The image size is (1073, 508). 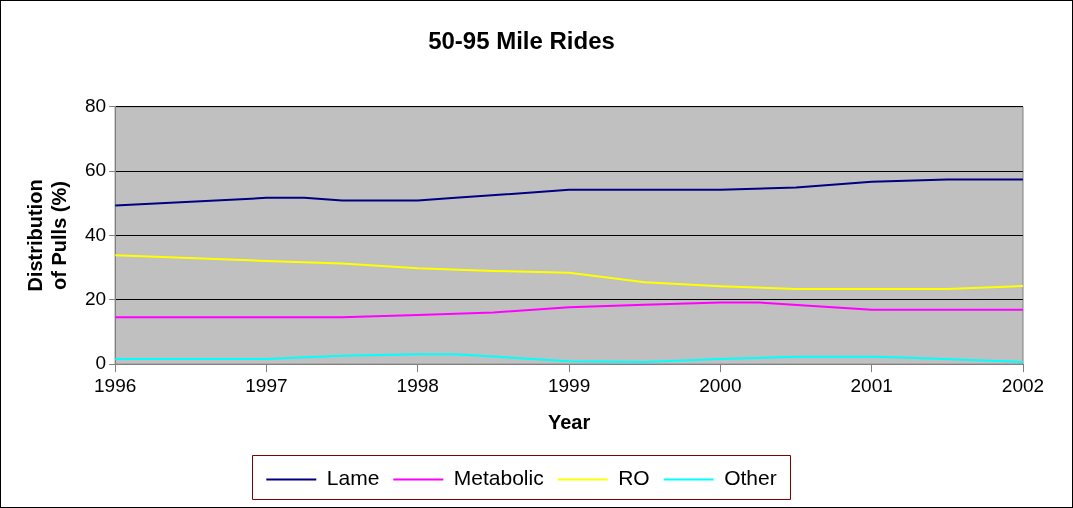 I want to click on y-tick-label: 60, so click(x=95, y=170).